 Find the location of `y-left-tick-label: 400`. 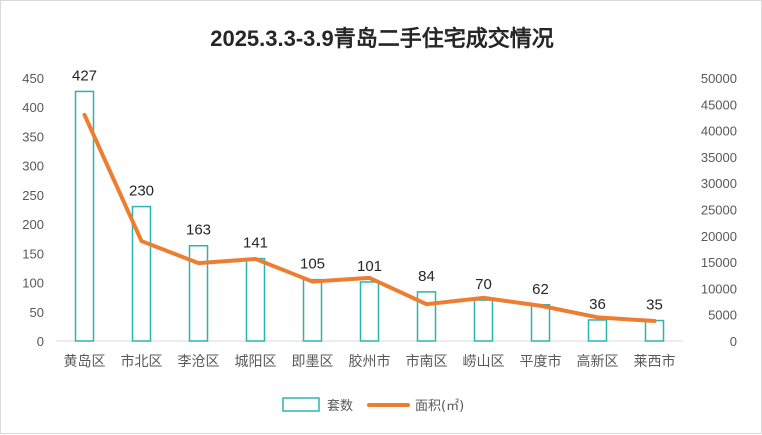

y-left-tick-label: 400 is located at coordinates (33, 107).